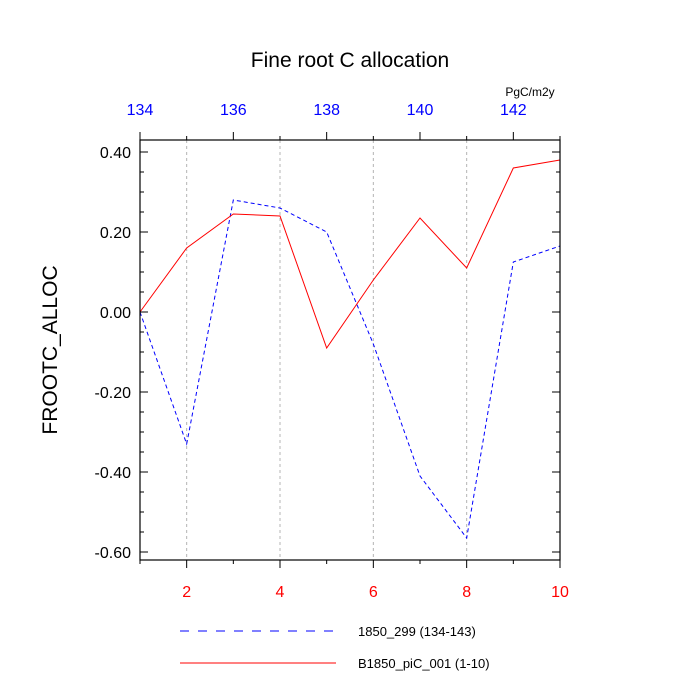 The width and height of the screenshot is (700, 700). I want to click on legend: 1850_299 (134-143) B1850_piC_001 (1-10), so click(335, 647).